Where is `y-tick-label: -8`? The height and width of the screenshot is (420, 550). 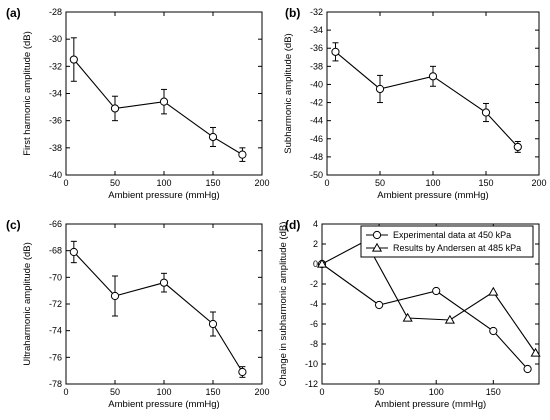 y-tick-label: -8 is located at coordinates (314, 344).